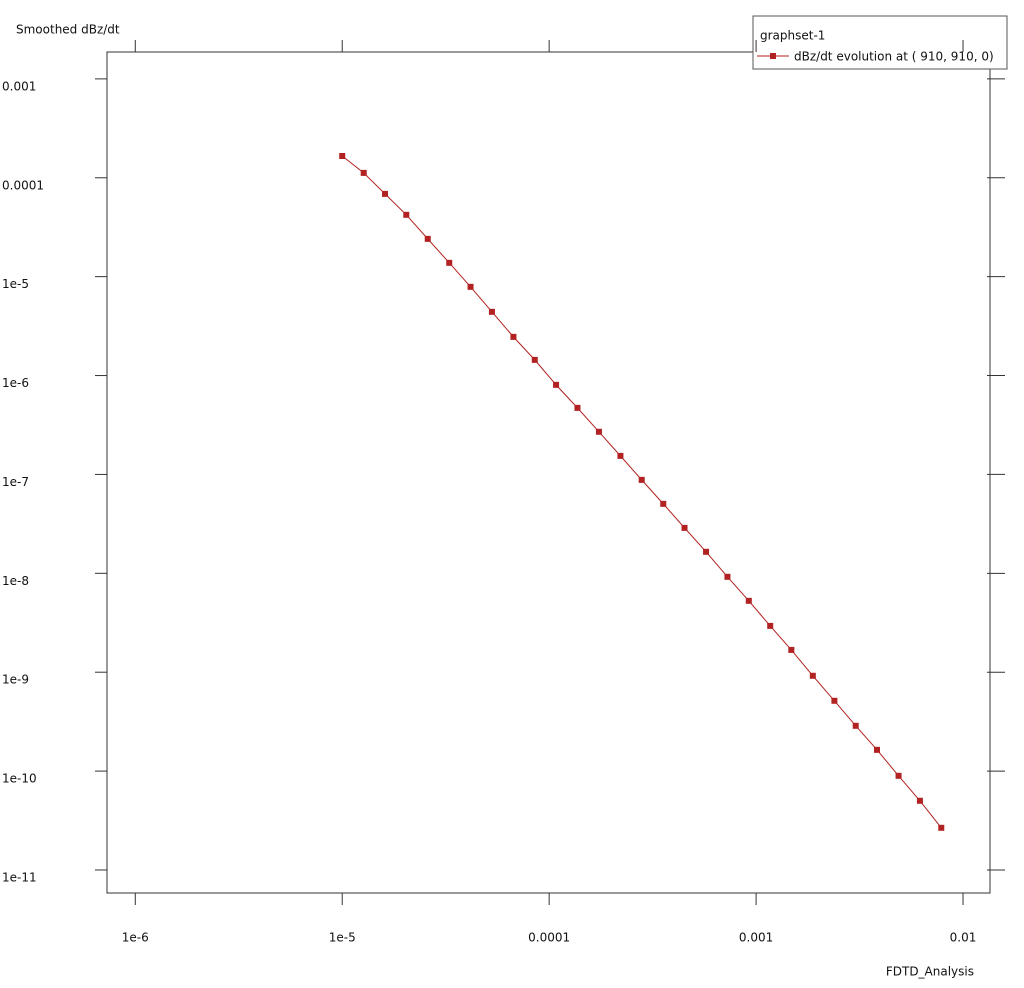 This screenshot has width=1024, height=988. Describe the element at coordinates (342, 938) in the screenshot. I see `x-tick-label: 1e-5` at that location.